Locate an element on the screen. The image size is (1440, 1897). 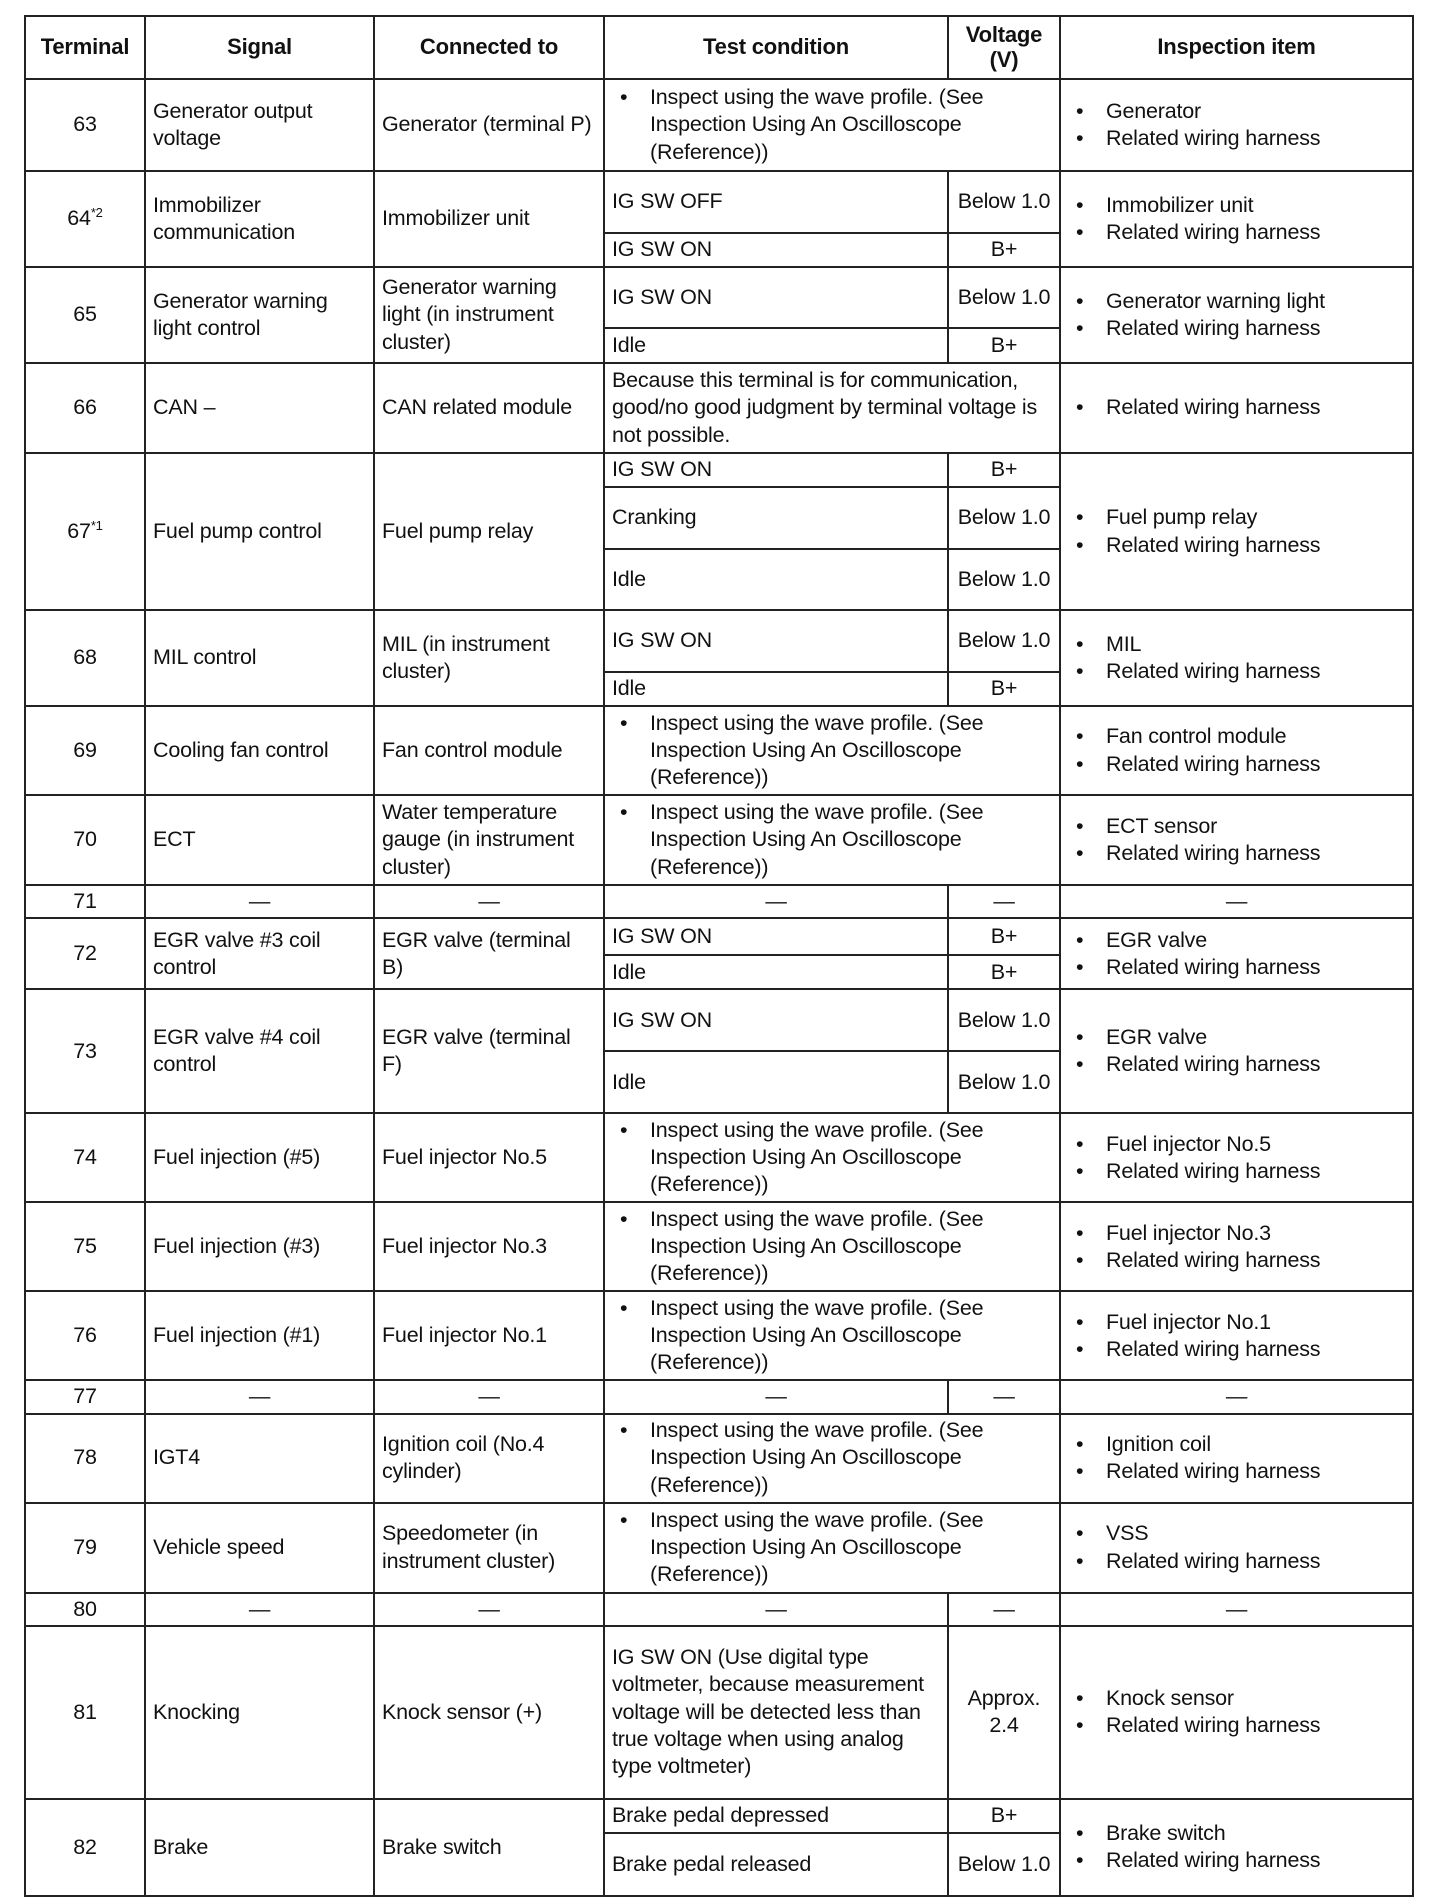
inspection-item-cell: Knock sensorRelated wiring harness is located at coordinates (1236, 1712).